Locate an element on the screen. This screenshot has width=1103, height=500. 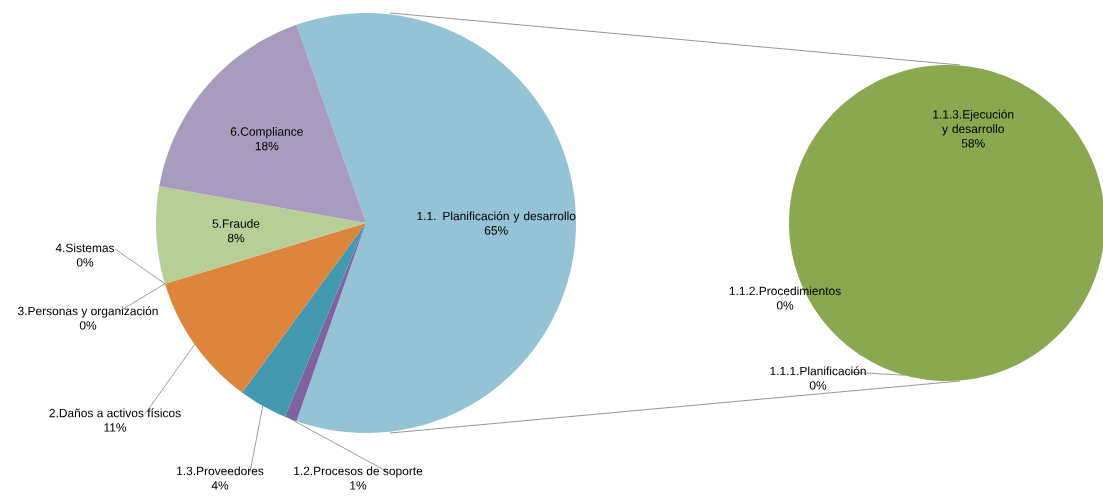
category-label: 1.1.1.Planificación is located at coordinates (818, 371).